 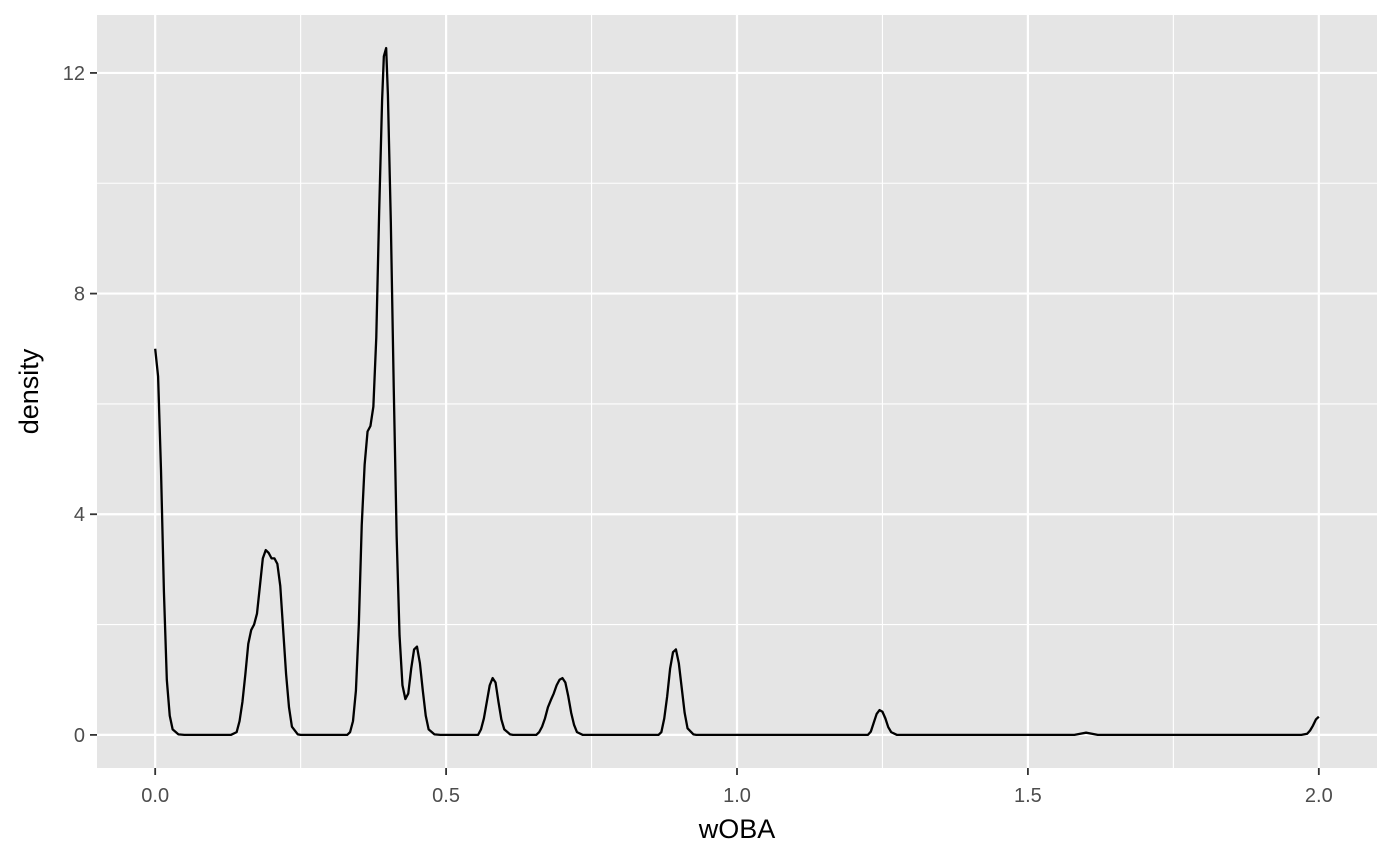 What do you see at coordinates (74, 74) in the screenshot?
I see `y-tick-label: 12` at bounding box center [74, 74].